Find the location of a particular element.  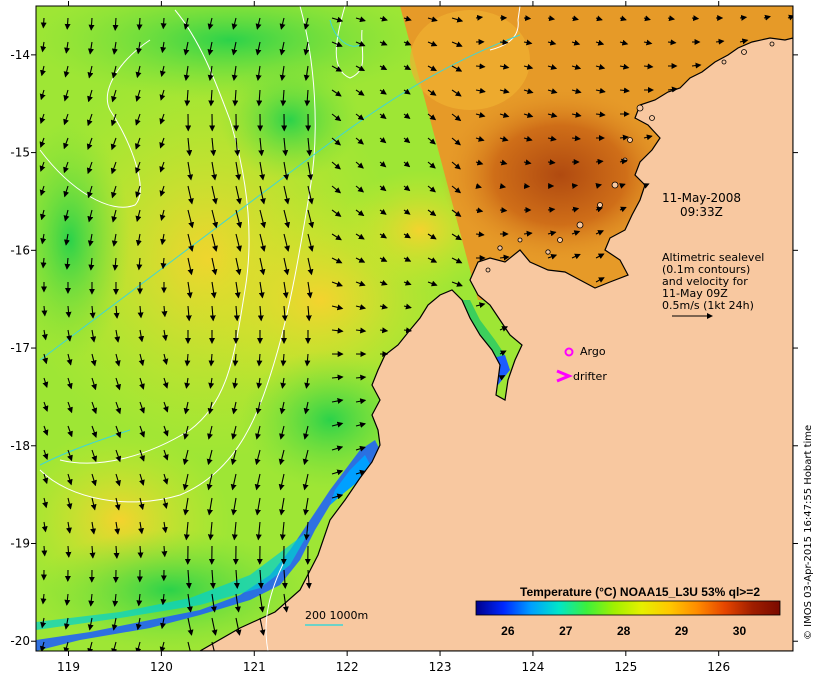

y-tick-label: -19 is located at coordinates (20, 544).